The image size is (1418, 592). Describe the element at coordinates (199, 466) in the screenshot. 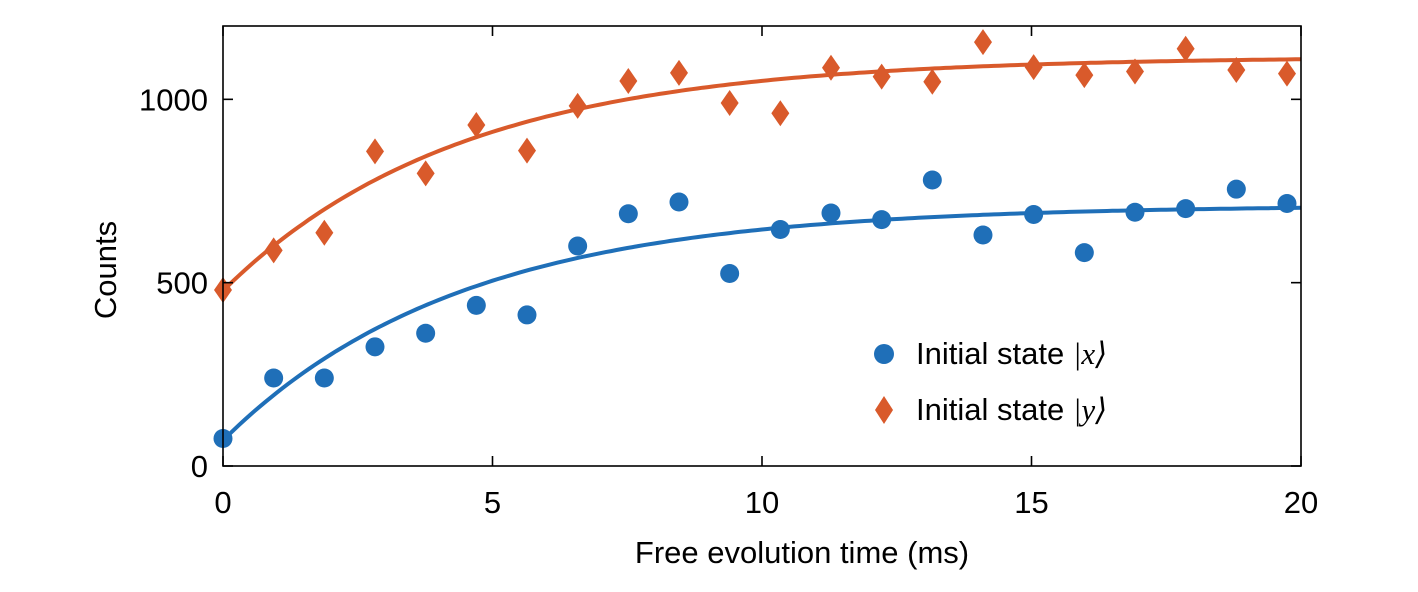

I see `y-tick-label: 0` at that location.